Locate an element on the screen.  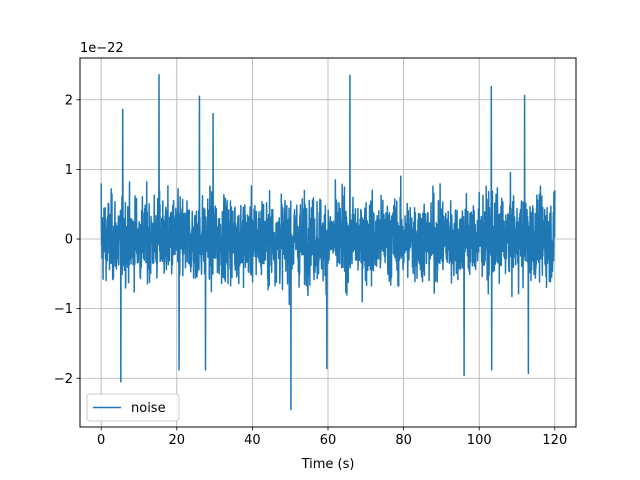
x-tick-label: 100 is located at coordinates (479, 440).